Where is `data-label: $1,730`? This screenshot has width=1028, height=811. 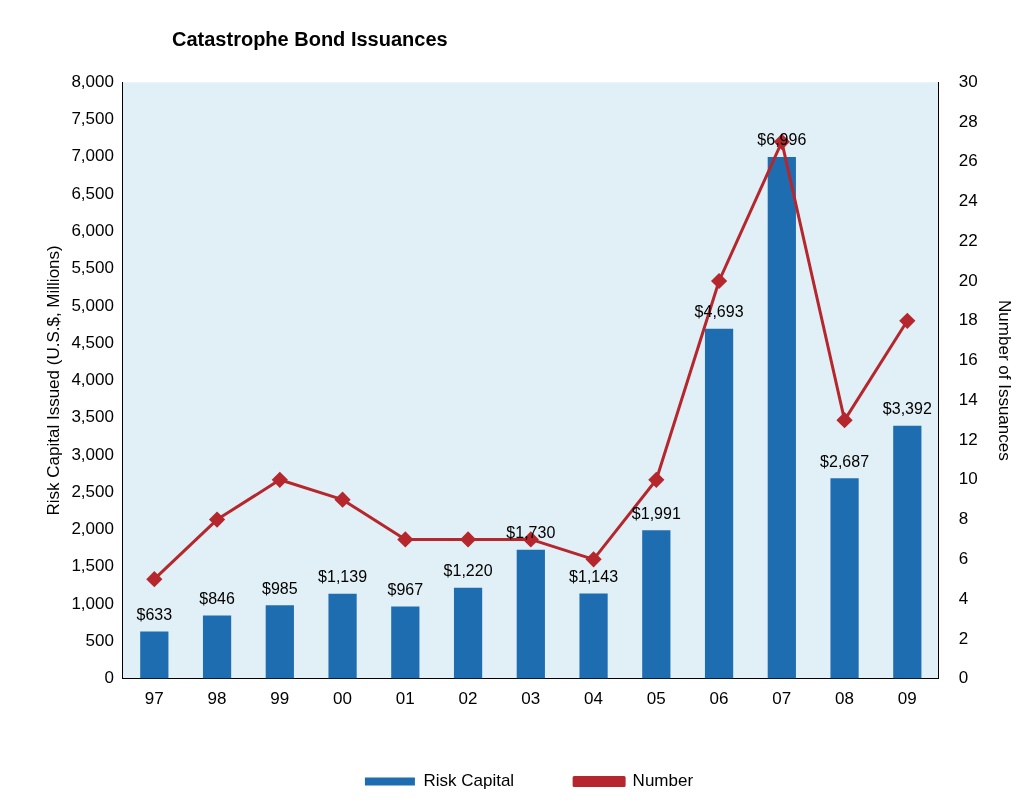
data-label: $1,730 is located at coordinates (531, 533).